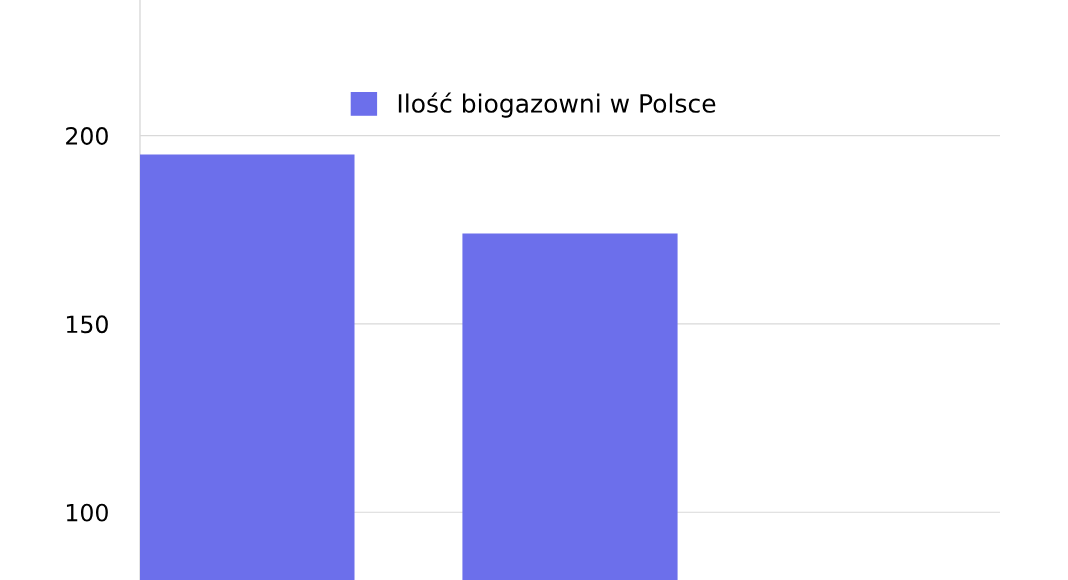 The image size is (1068, 580). Describe the element at coordinates (557, 105) in the screenshot. I see `legend-label: Ilość biogazowni w Polsce` at that location.